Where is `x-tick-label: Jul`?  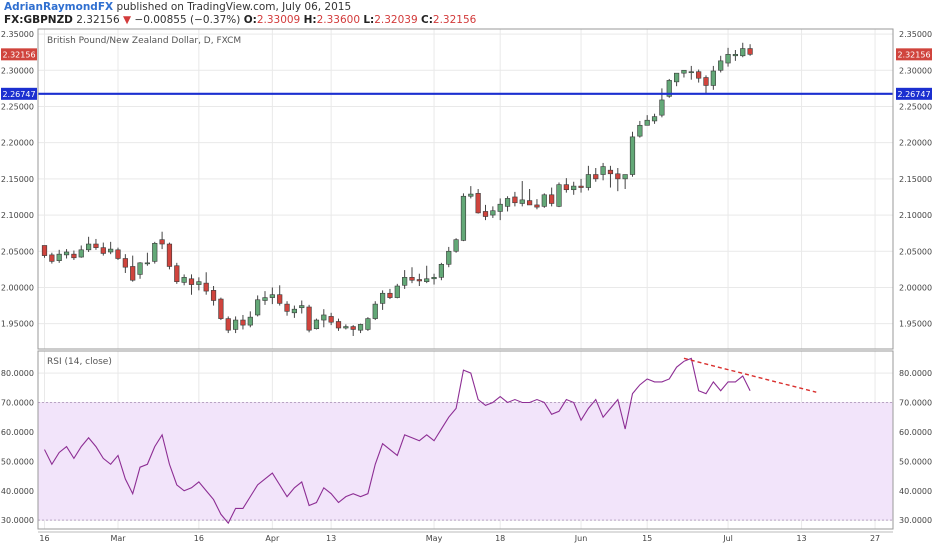
x-tick-label: Jul is located at coordinates (727, 538).